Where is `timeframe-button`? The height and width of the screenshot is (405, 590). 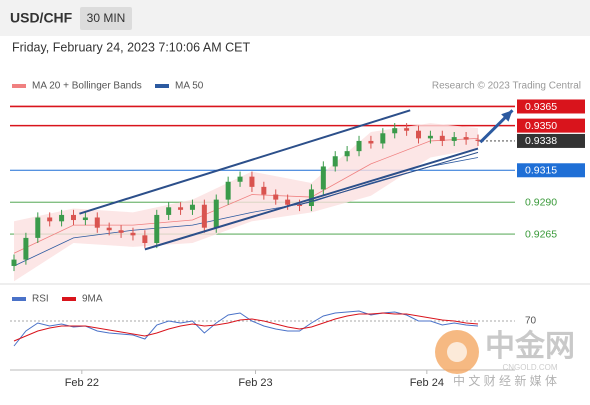 timeframe-button is located at coordinates (106, 18).